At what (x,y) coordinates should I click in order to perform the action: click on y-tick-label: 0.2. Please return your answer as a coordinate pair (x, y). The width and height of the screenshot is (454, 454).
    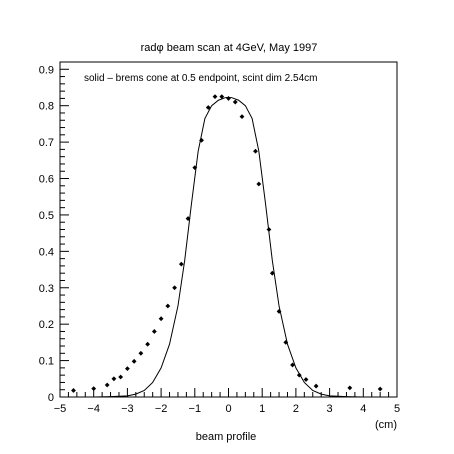
    Looking at the image, I should click on (46, 325).